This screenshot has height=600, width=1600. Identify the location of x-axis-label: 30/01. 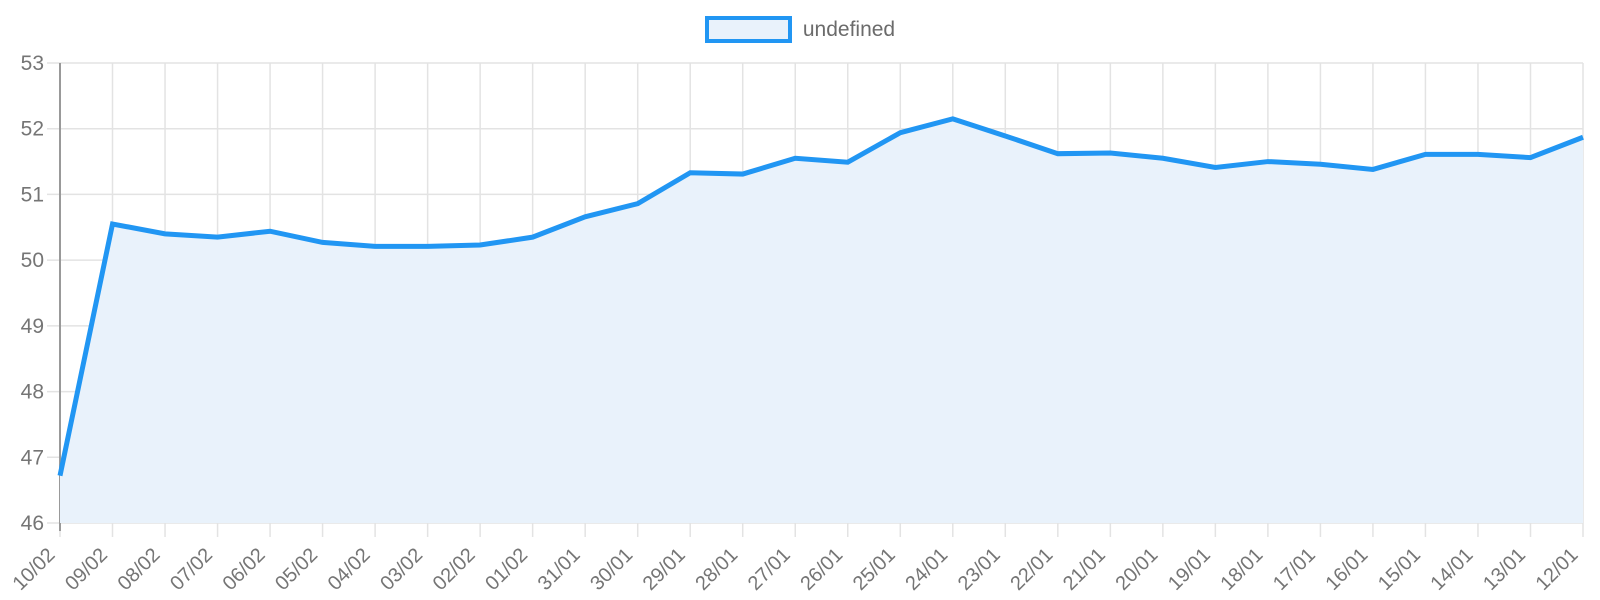
(611, 569).